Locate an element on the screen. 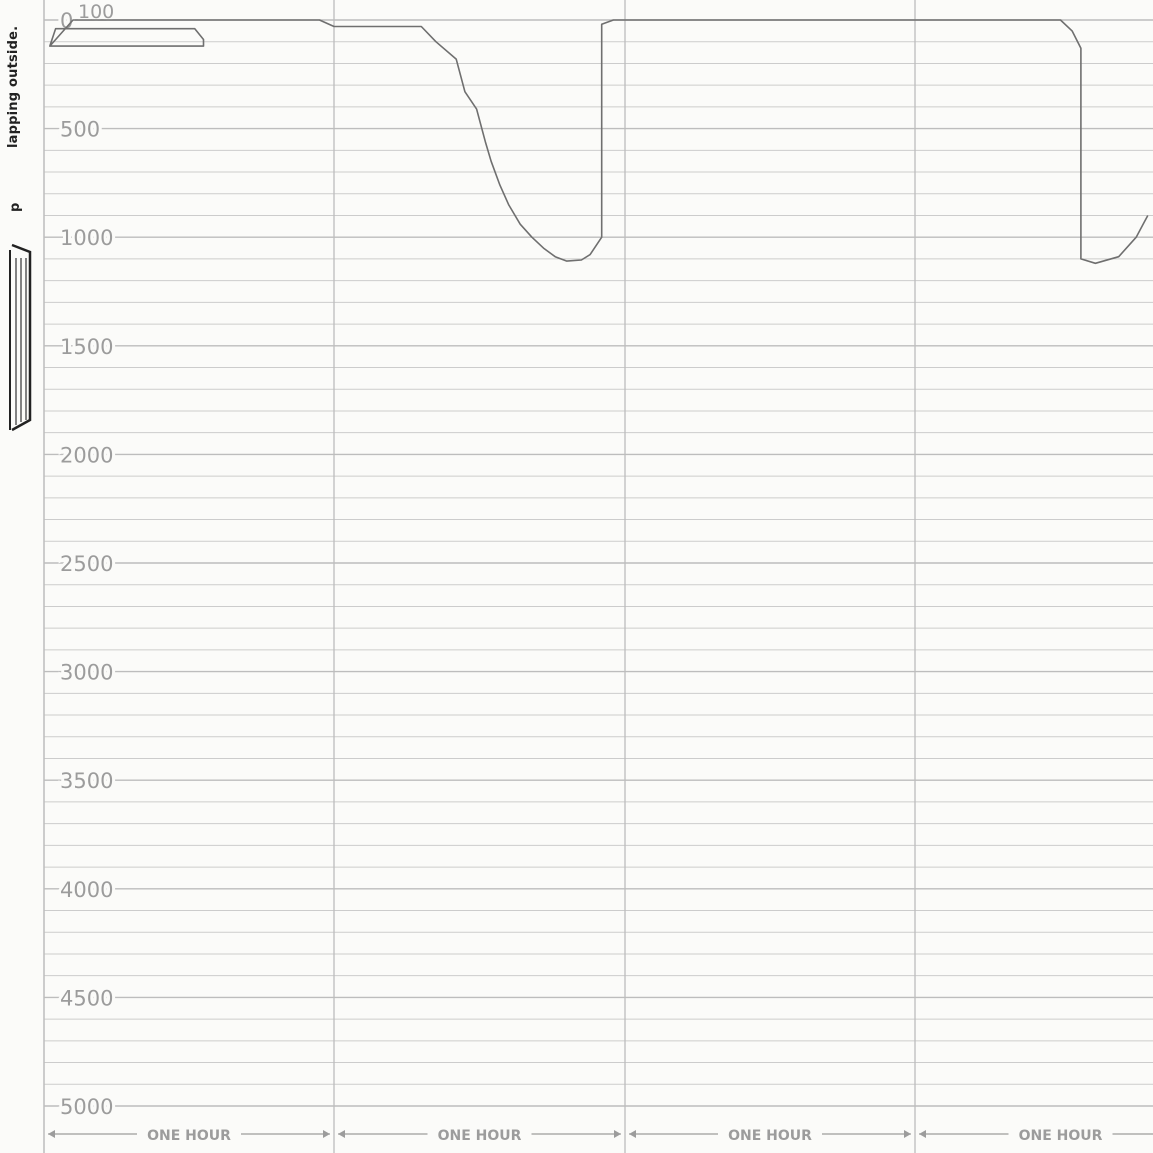  y-tick-label: 2500 is located at coordinates (86, 564).